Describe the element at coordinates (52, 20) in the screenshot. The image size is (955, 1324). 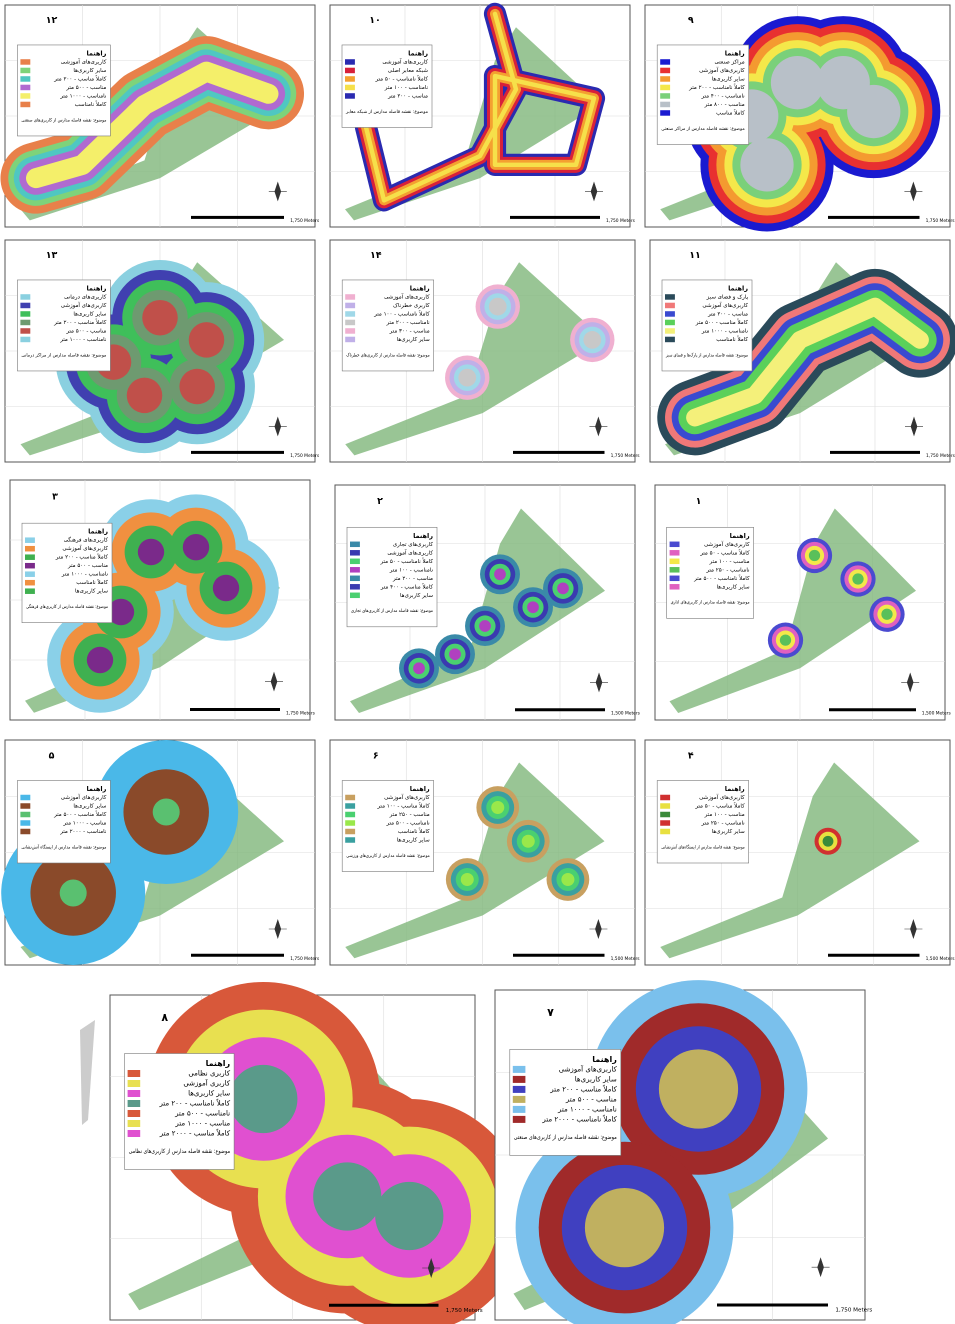
I see `map-number: ۱۲` at that location.